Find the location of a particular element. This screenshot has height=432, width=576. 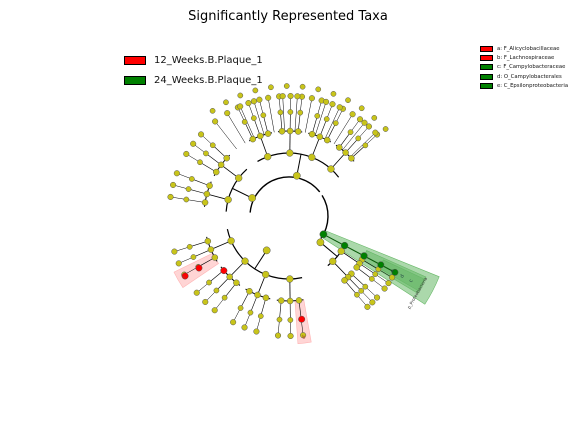

taxon-node-b is located at coordinates (302, 319).